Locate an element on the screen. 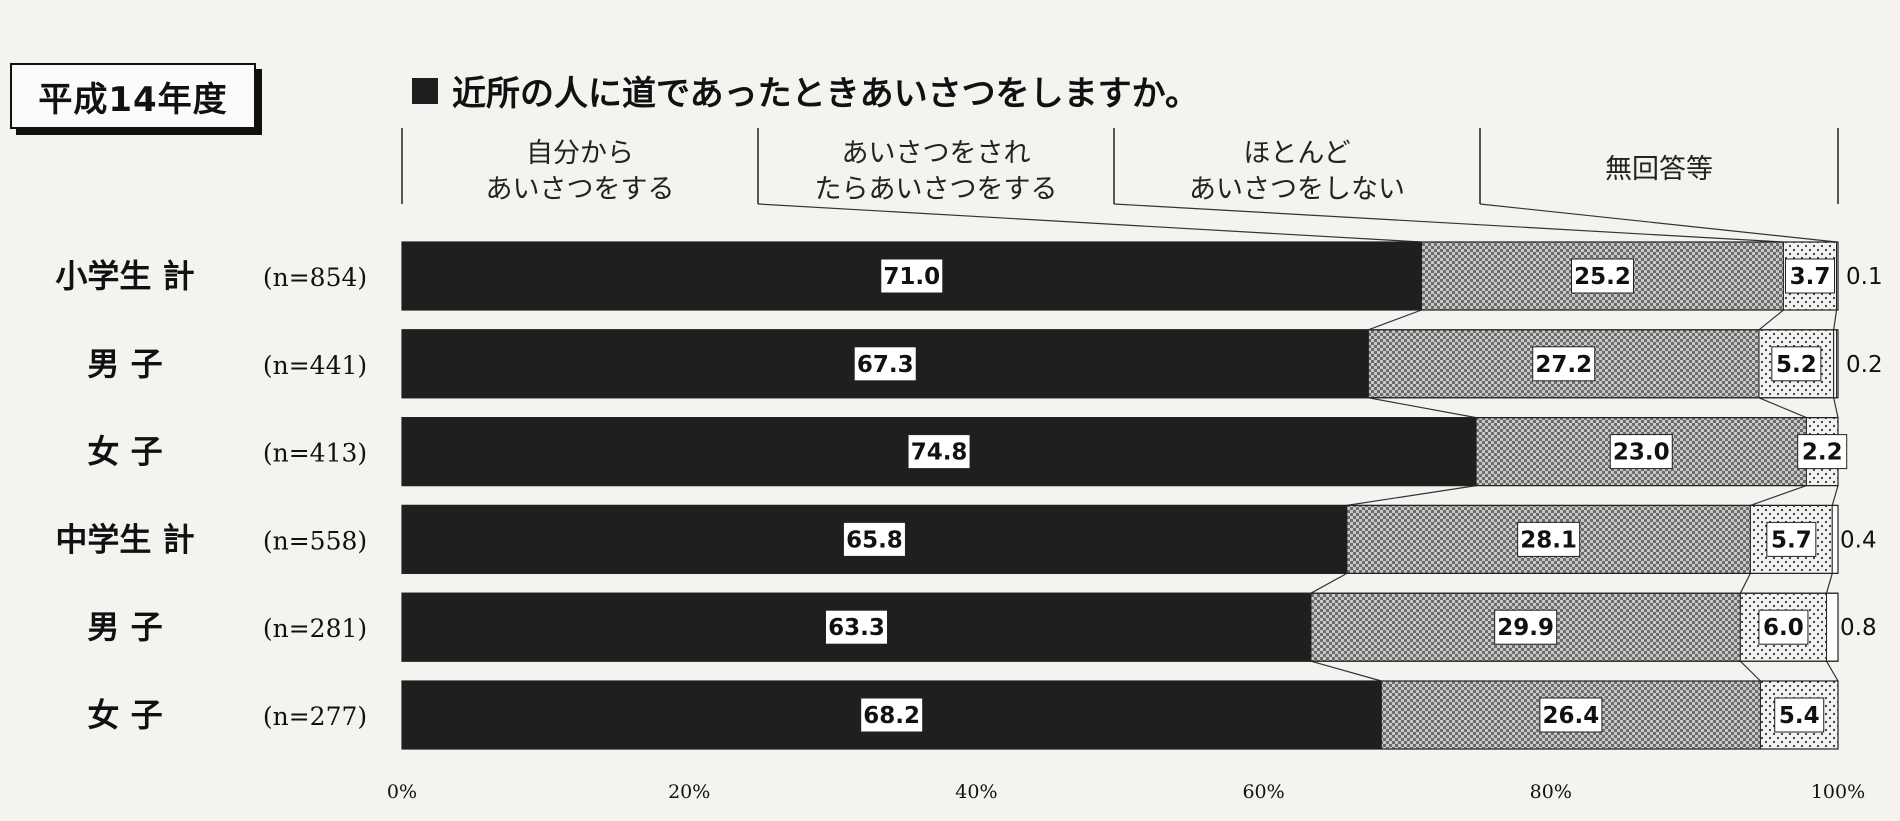 The height and width of the screenshot is (821, 1900). data-label-1: 67.3 is located at coordinates (885, 365).